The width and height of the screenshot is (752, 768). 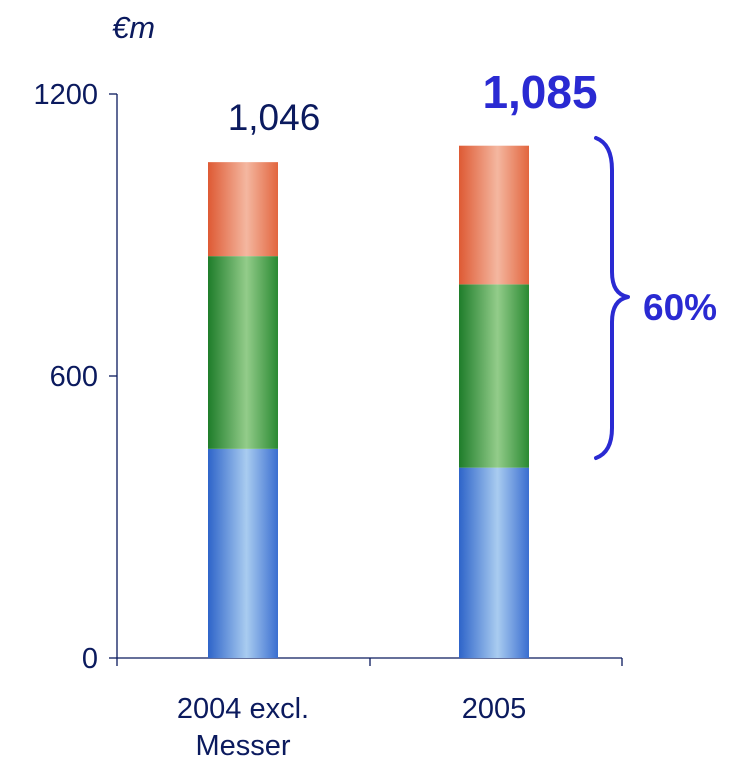 I want to click on bar-total-label-1: 1,085, so click(x=539, y=92).